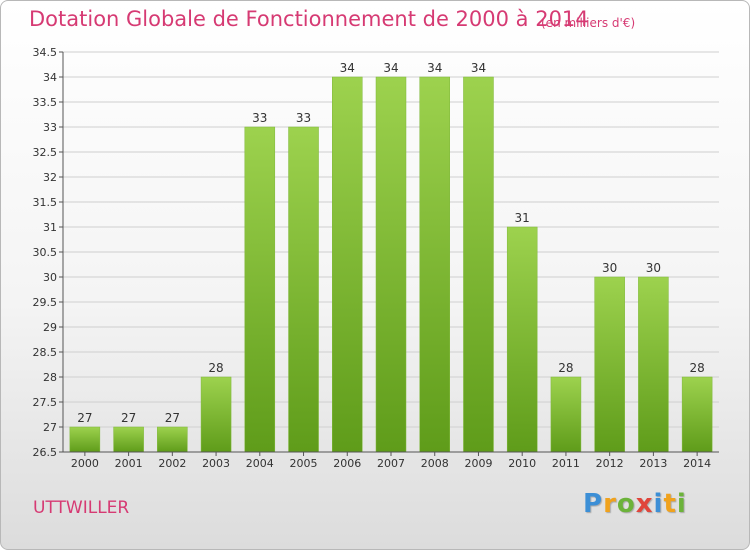 The image size is (750, 550). Describe the element at coordinates (635, 504) in the screenshot. I see `proxiti-logo: Proxiti` at that location.